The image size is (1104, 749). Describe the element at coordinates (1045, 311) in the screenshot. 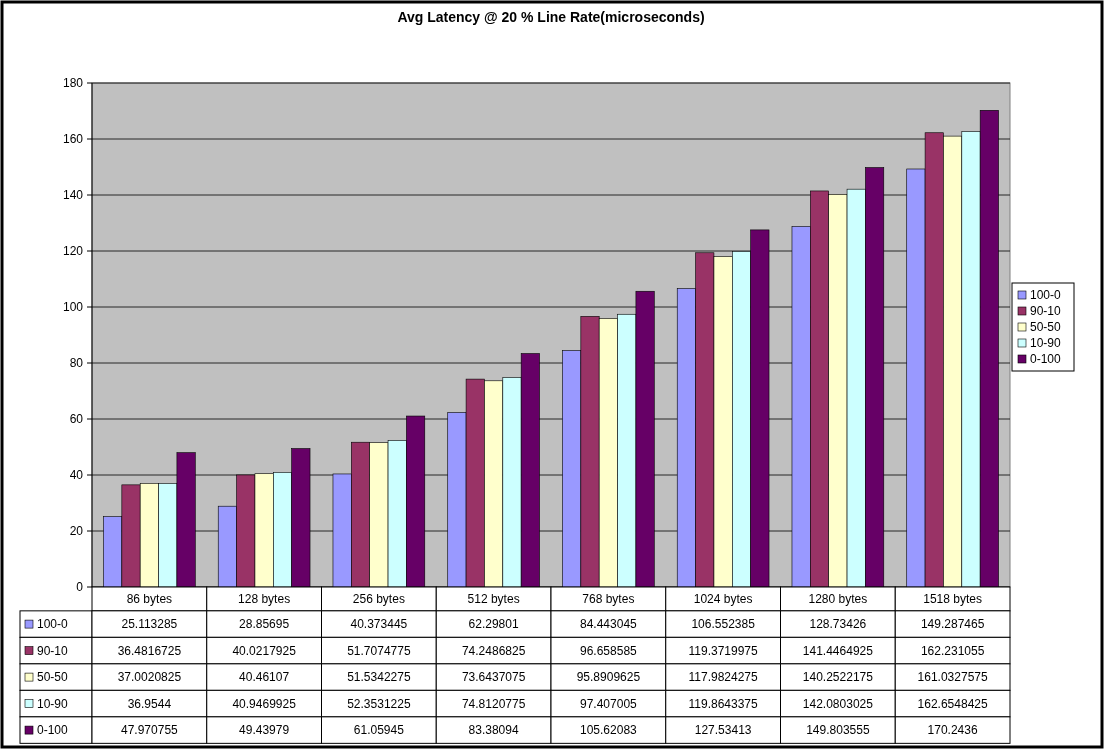

I see `text: 90-10` at that location.